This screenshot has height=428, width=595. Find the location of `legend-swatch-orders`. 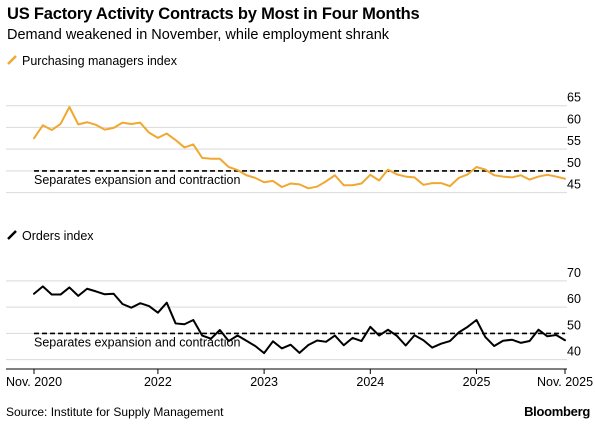

legend-swatch-orders is located at coordinates (12, 235).